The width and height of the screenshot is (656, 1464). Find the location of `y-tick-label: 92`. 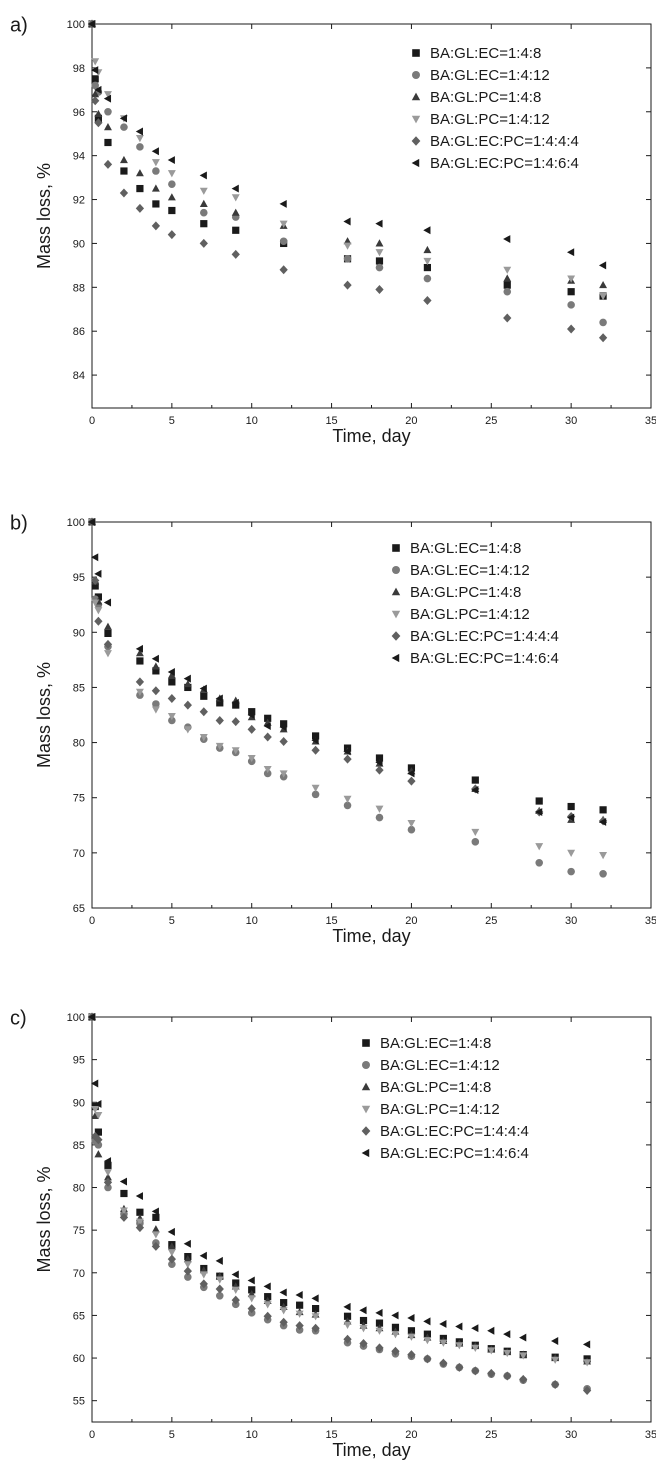

y-tick-label: 92 is located at coordinates (79, 201).